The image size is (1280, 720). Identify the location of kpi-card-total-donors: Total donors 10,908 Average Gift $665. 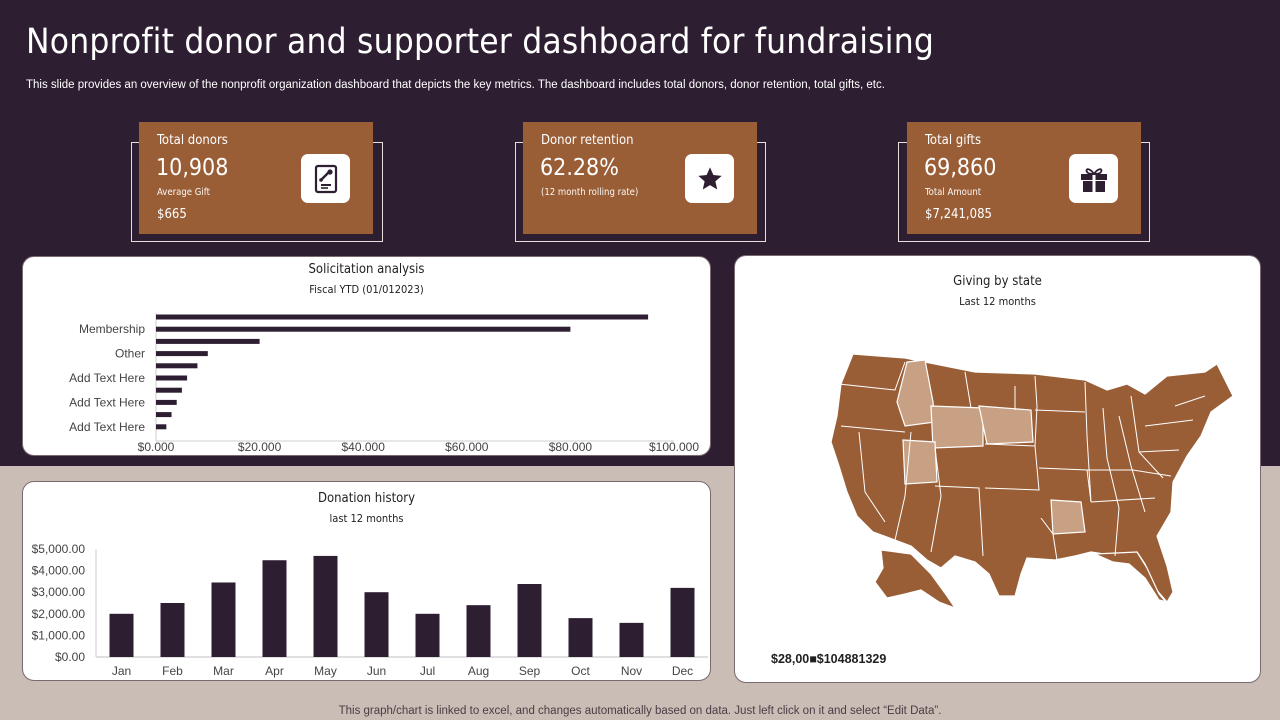
(256, 178).